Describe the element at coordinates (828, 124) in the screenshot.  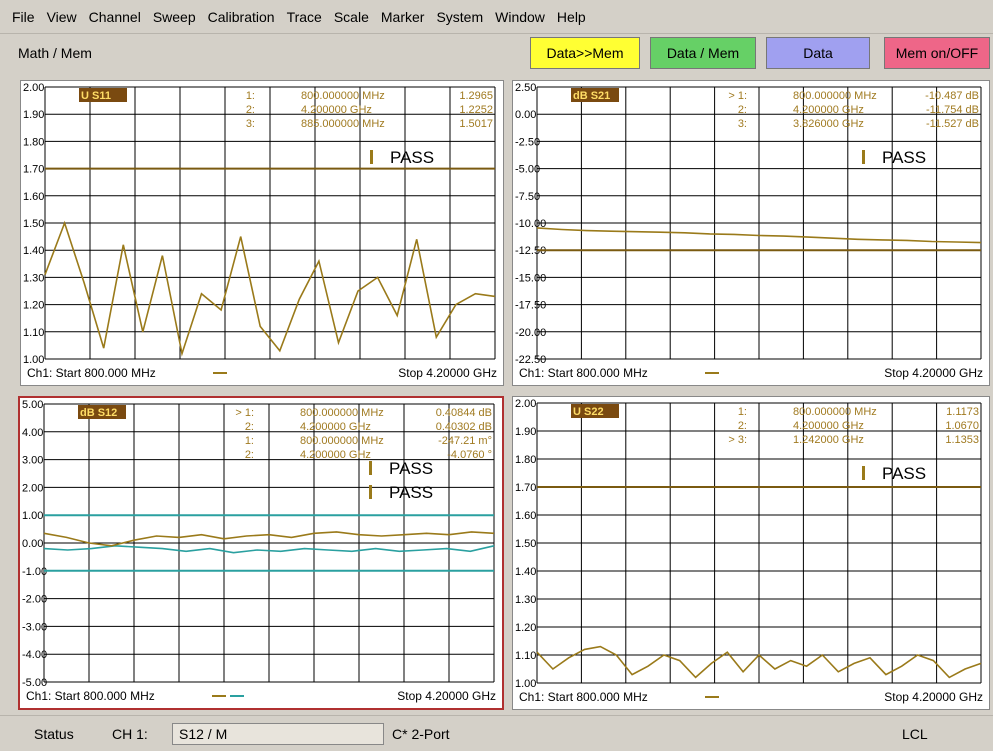
I see `marker-frequency: 3.826000 GHz` at that location.